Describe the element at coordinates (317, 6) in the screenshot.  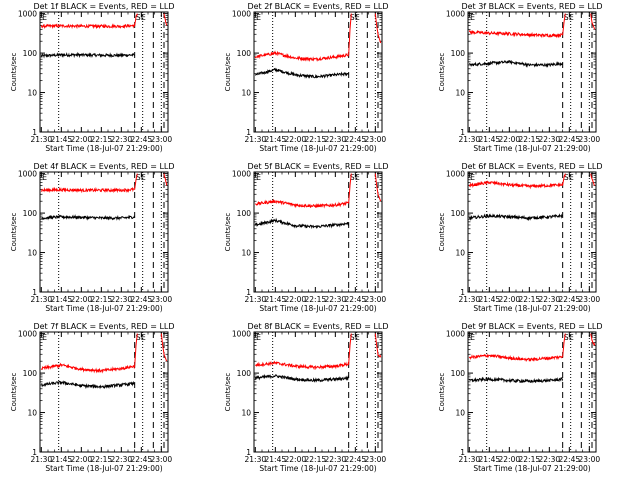
I see `panel-title: Det 2f BLACK = Events, RED = LLD` at that location.